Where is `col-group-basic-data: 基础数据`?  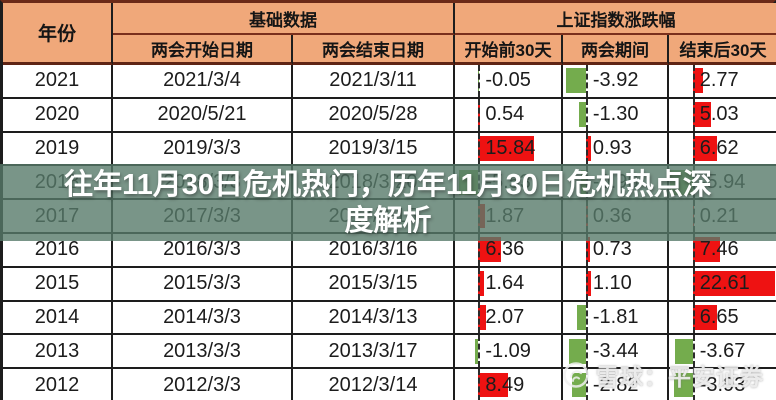 col-group-basic-data: 基础数据 is located at coordinates (284, 19).